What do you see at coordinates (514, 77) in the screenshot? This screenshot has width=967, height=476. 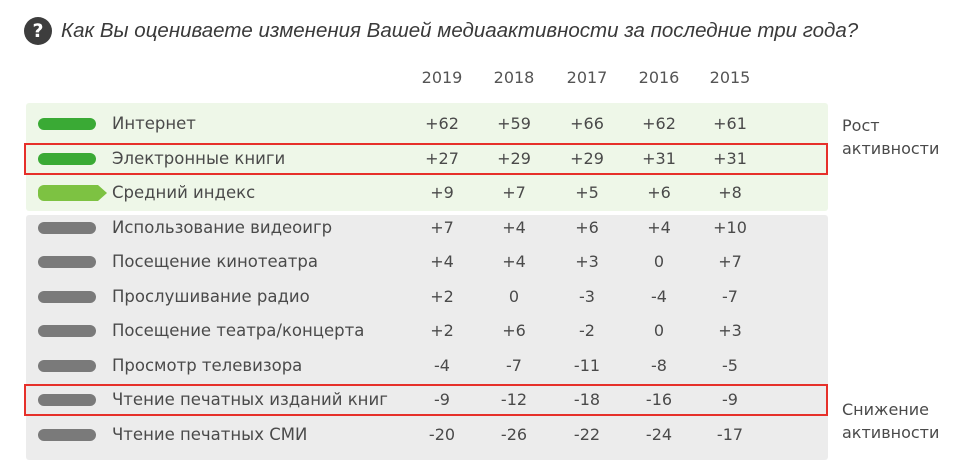 I see `year-header-1: 2018` at bounding box center [514, 77].